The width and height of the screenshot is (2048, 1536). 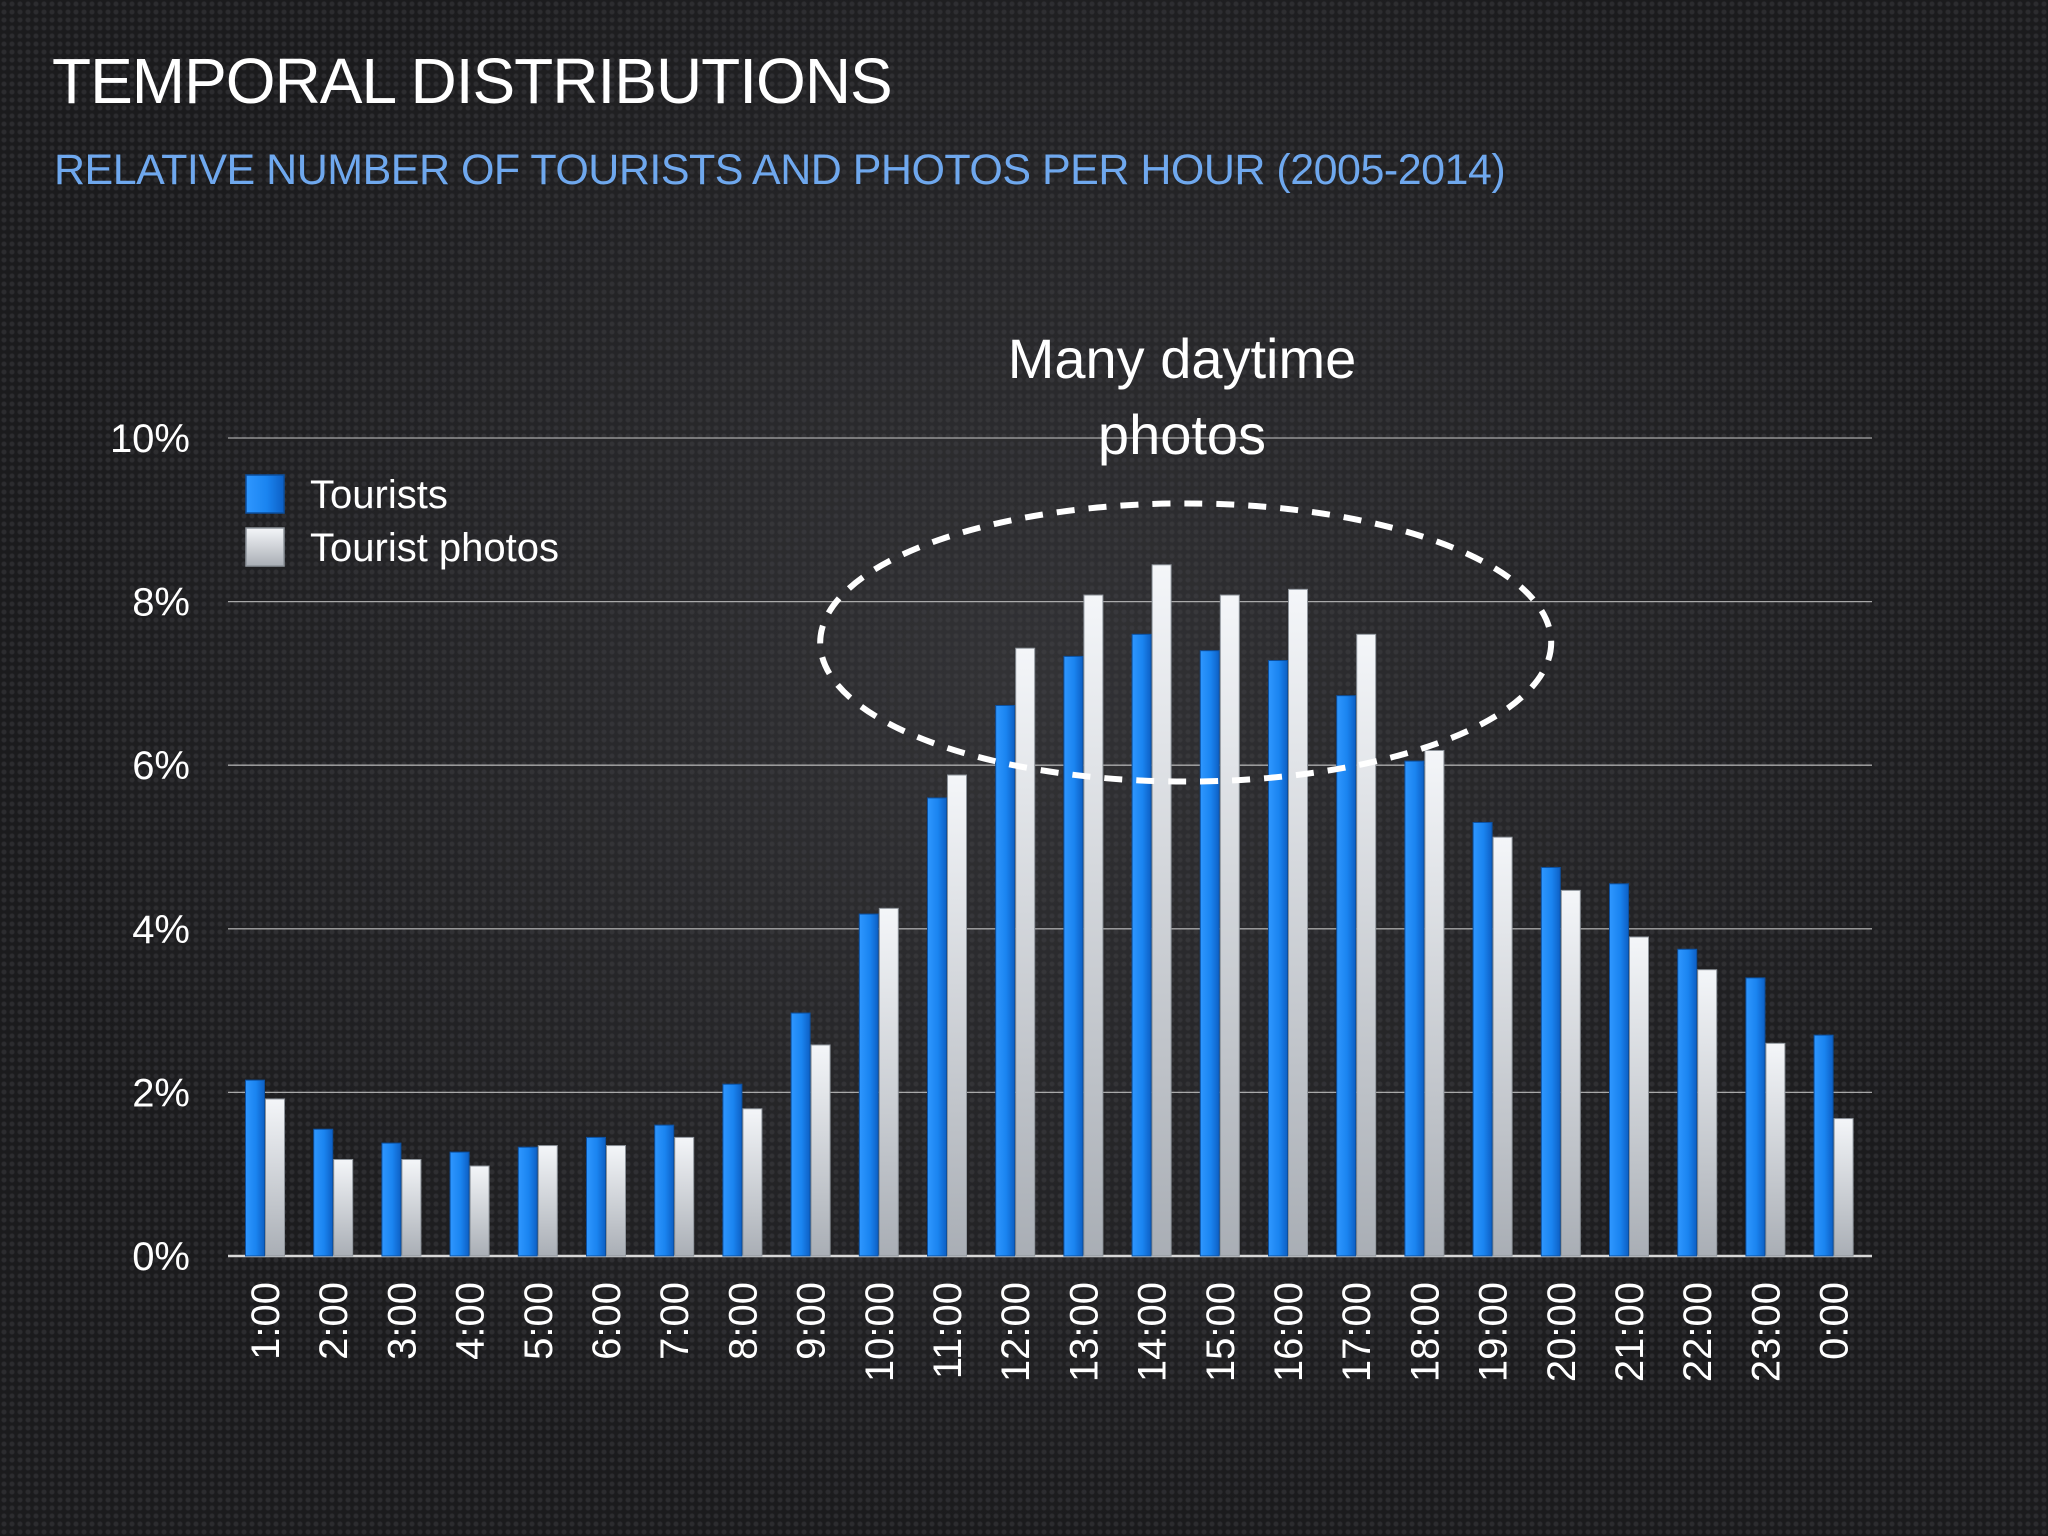 What do you see at coordinates (1357, 1332) in the screenshot?
I see `x-tick-label: 17:00` at bounding box center [1357, 1332].